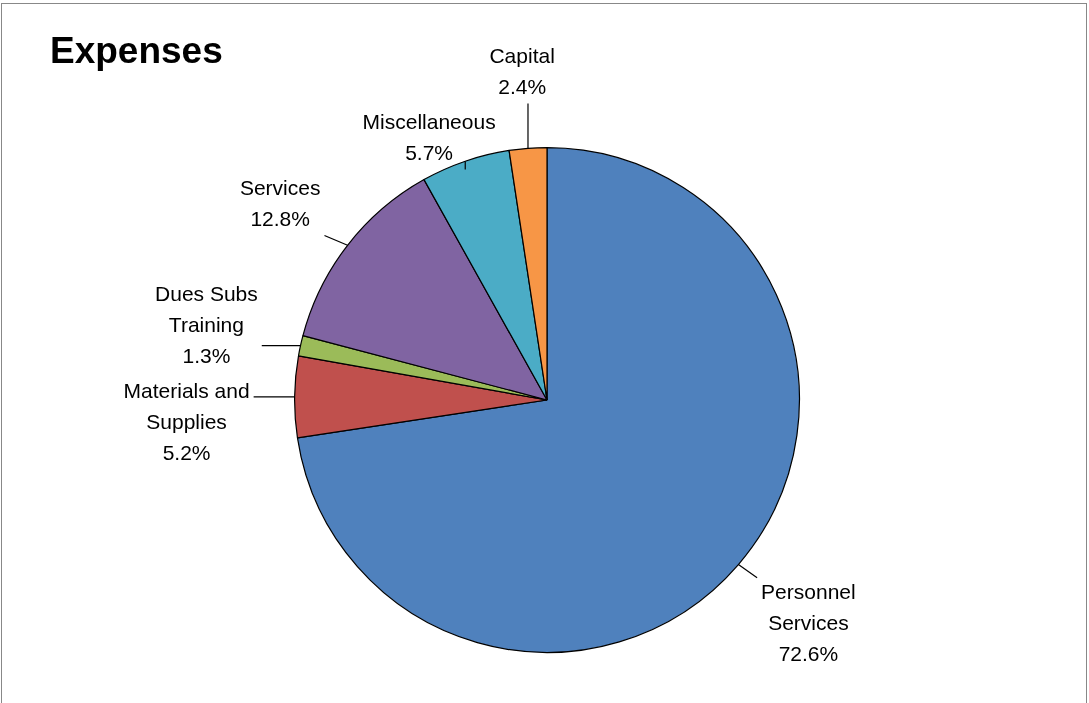 Image resolution: width=1089 pixels, height=703 pixels. Describe the element at coordinates (429, 121) in the screenshot. I see `slice-label: Miscellaneous` at that location.